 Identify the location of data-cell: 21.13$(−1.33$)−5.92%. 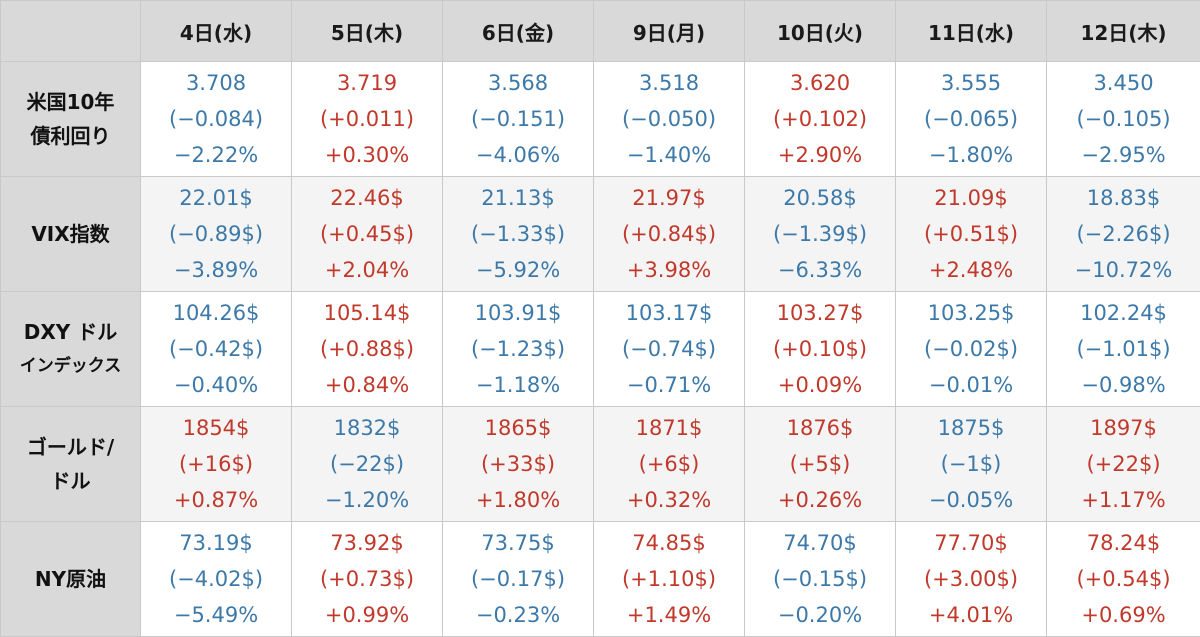
(518, 234).